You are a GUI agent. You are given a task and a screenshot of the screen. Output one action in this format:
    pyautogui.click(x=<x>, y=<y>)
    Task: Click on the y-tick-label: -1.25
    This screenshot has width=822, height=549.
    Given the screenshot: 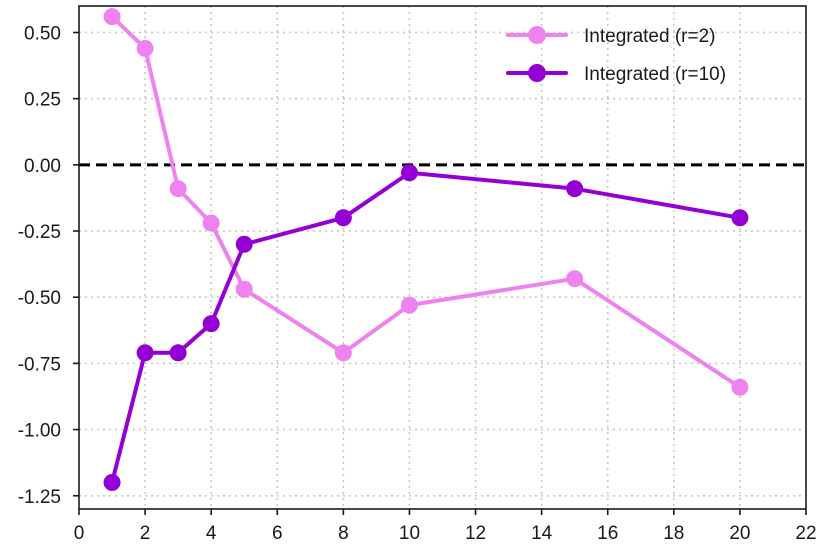 What is the action you would take?
    pyautogui.click(x=39, y=497)
    